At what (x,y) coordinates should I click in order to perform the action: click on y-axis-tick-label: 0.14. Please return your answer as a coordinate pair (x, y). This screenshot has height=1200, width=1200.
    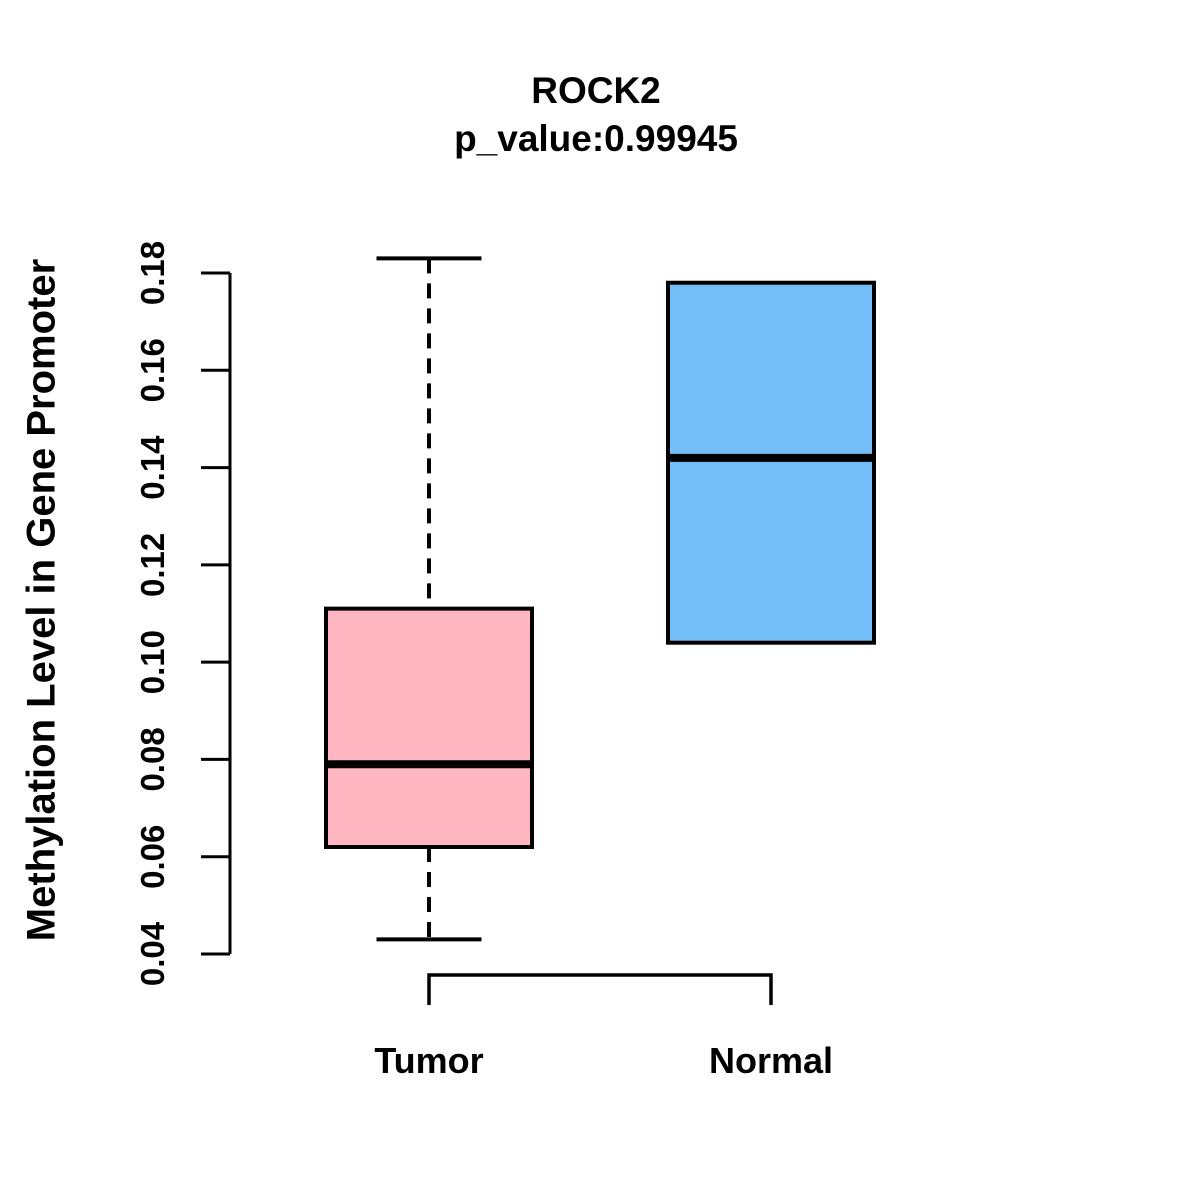
    Looking at the image, I should click on (152, 467).